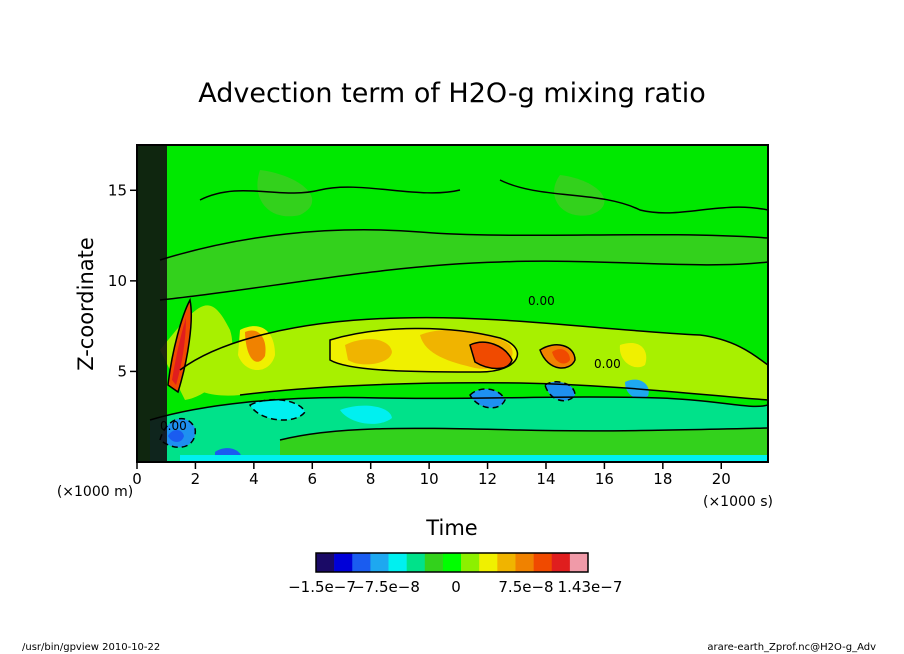 This screenshot has height=654, width=904. Describe the element at coordinates (91, 647) in the screenshot. I see `footer-left: /usr/bin/gpview 2010-10-22` at that location.